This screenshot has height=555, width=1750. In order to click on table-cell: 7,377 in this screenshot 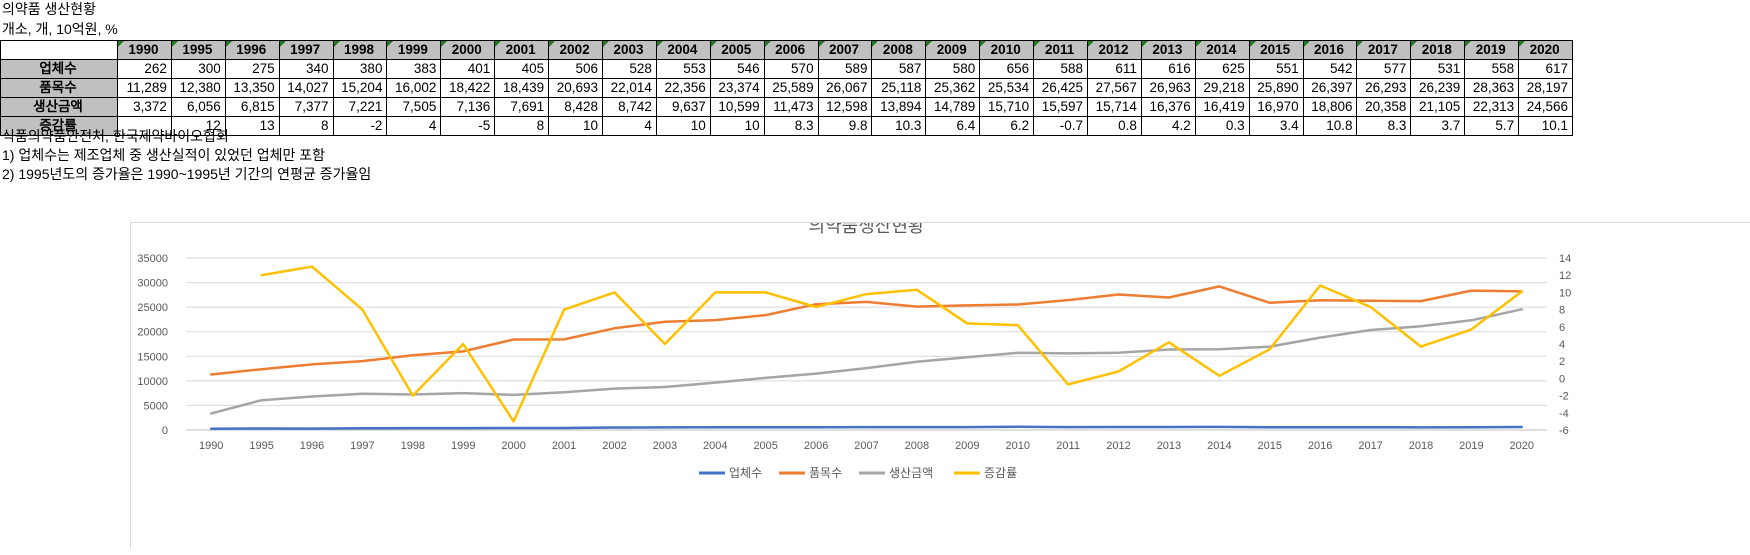, I will do `click(306, 107)`.